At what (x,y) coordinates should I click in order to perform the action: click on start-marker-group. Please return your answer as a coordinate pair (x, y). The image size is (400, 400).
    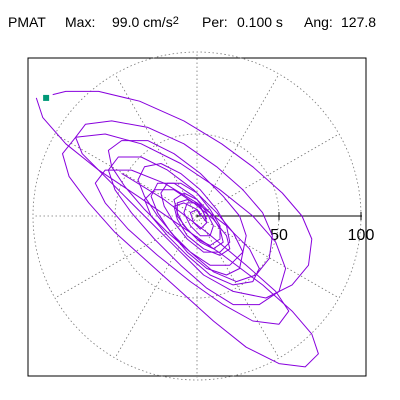
    Looking at the image, I should click on (46, 97).